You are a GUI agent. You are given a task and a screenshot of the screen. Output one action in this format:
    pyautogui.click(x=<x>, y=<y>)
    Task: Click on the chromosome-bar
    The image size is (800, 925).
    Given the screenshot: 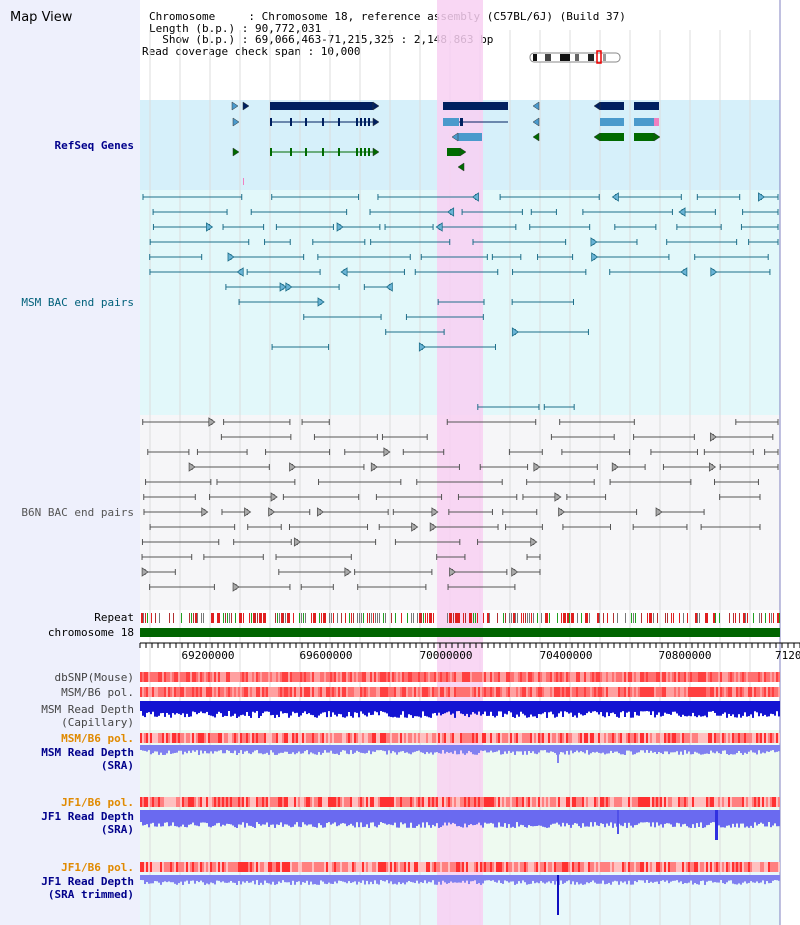 What is the action you would take?
    pyautogui.click(x=460, y=632)
    